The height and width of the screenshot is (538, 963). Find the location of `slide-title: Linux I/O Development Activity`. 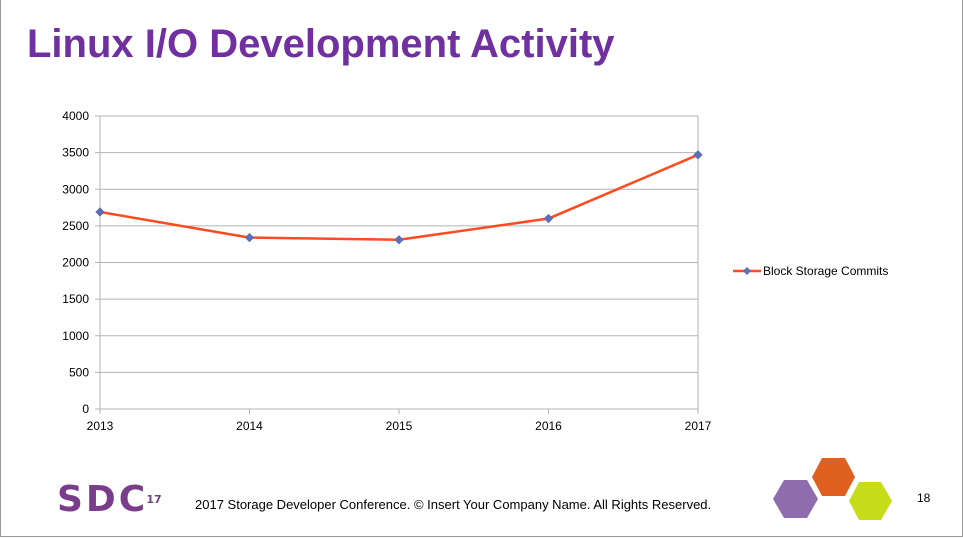

slide-title: Linux I/O Development Activity is located at coordinates (321, 44).